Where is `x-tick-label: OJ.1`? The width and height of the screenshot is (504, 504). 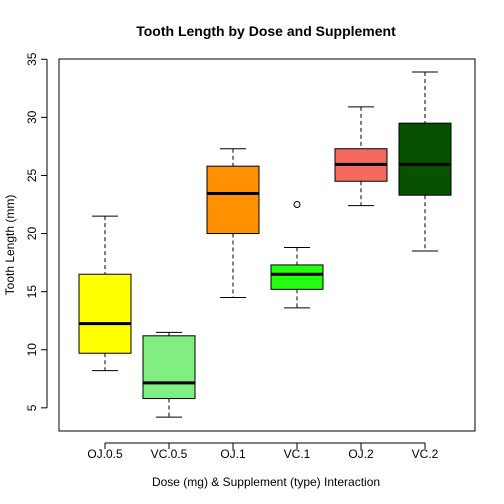 x-tick-label: OJ.1 is located at coordinates (233, 454).